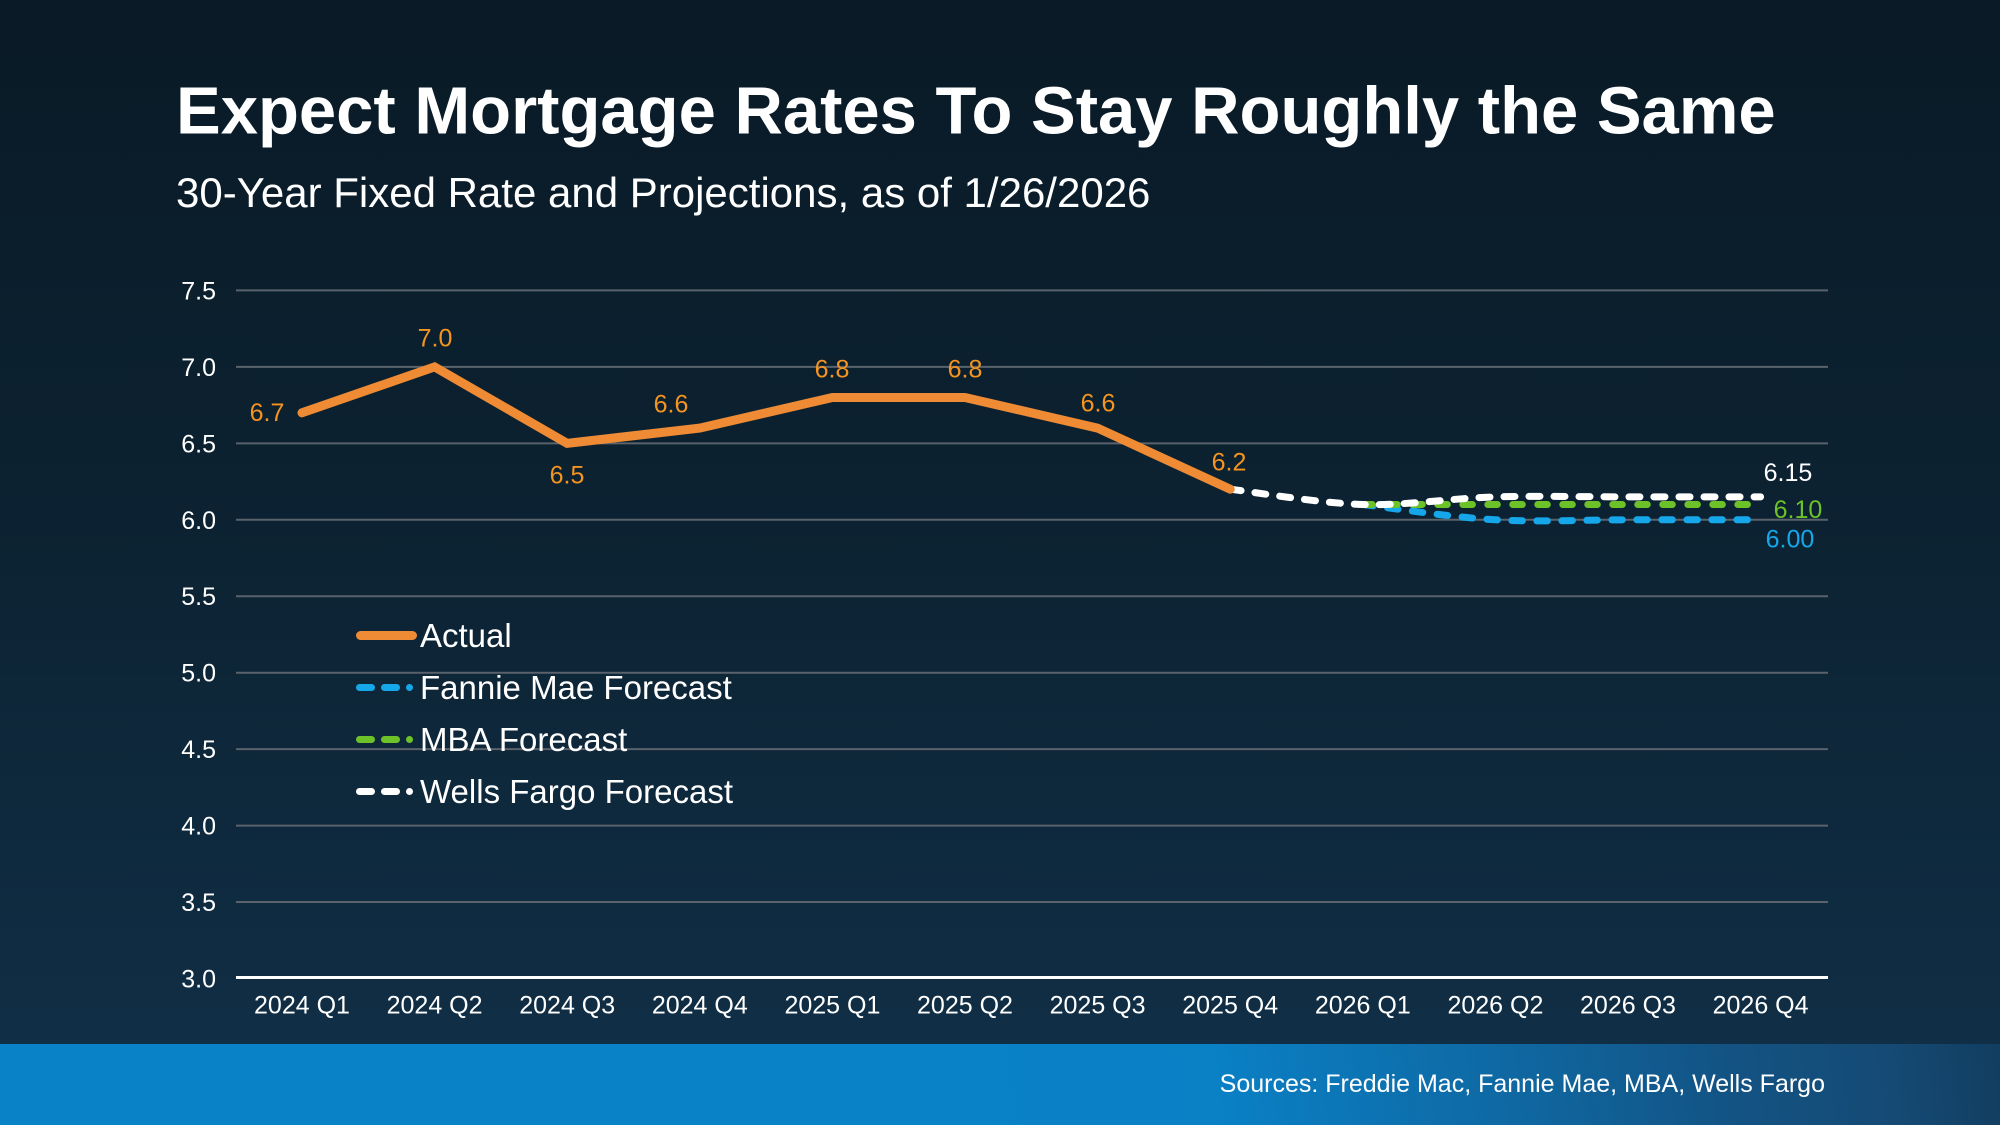 This screenshot has height=1125, width=2000. What do you see at coordinates (198, 980) in the screenshot?
I see `svg-text: 3.0` at bounding box center [198, 980].